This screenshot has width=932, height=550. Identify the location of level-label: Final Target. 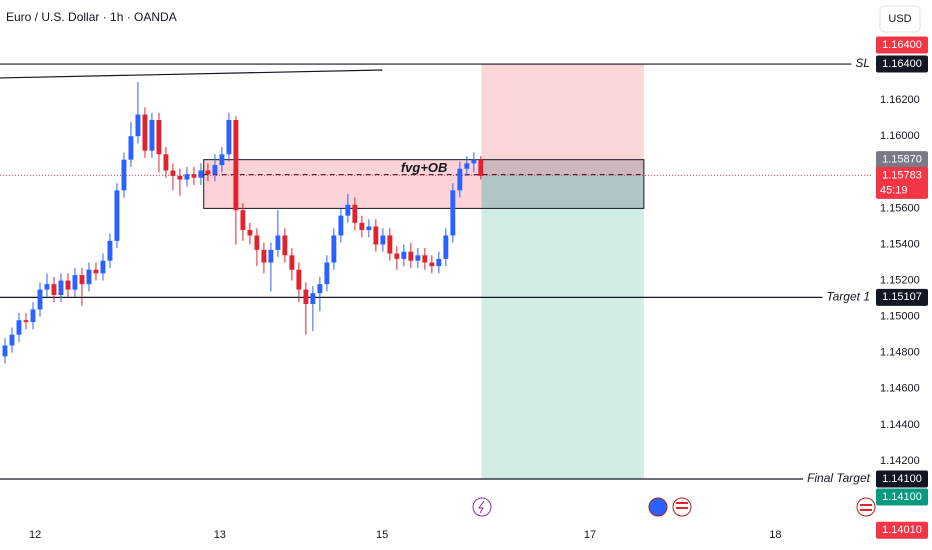
(839, 478).